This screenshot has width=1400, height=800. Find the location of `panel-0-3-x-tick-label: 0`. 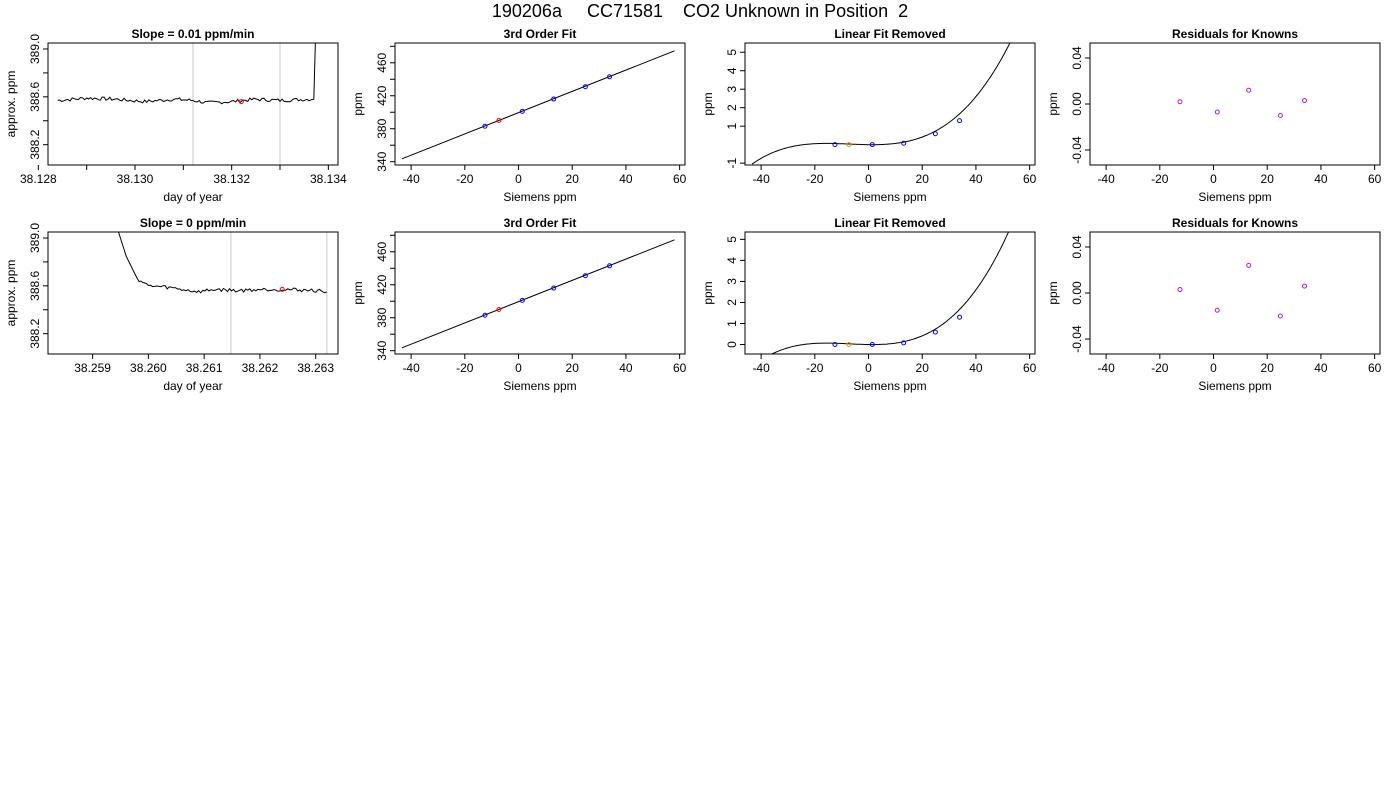

panel-0-3-x-tick-label: 0 is located at coordinates (1213, 179).